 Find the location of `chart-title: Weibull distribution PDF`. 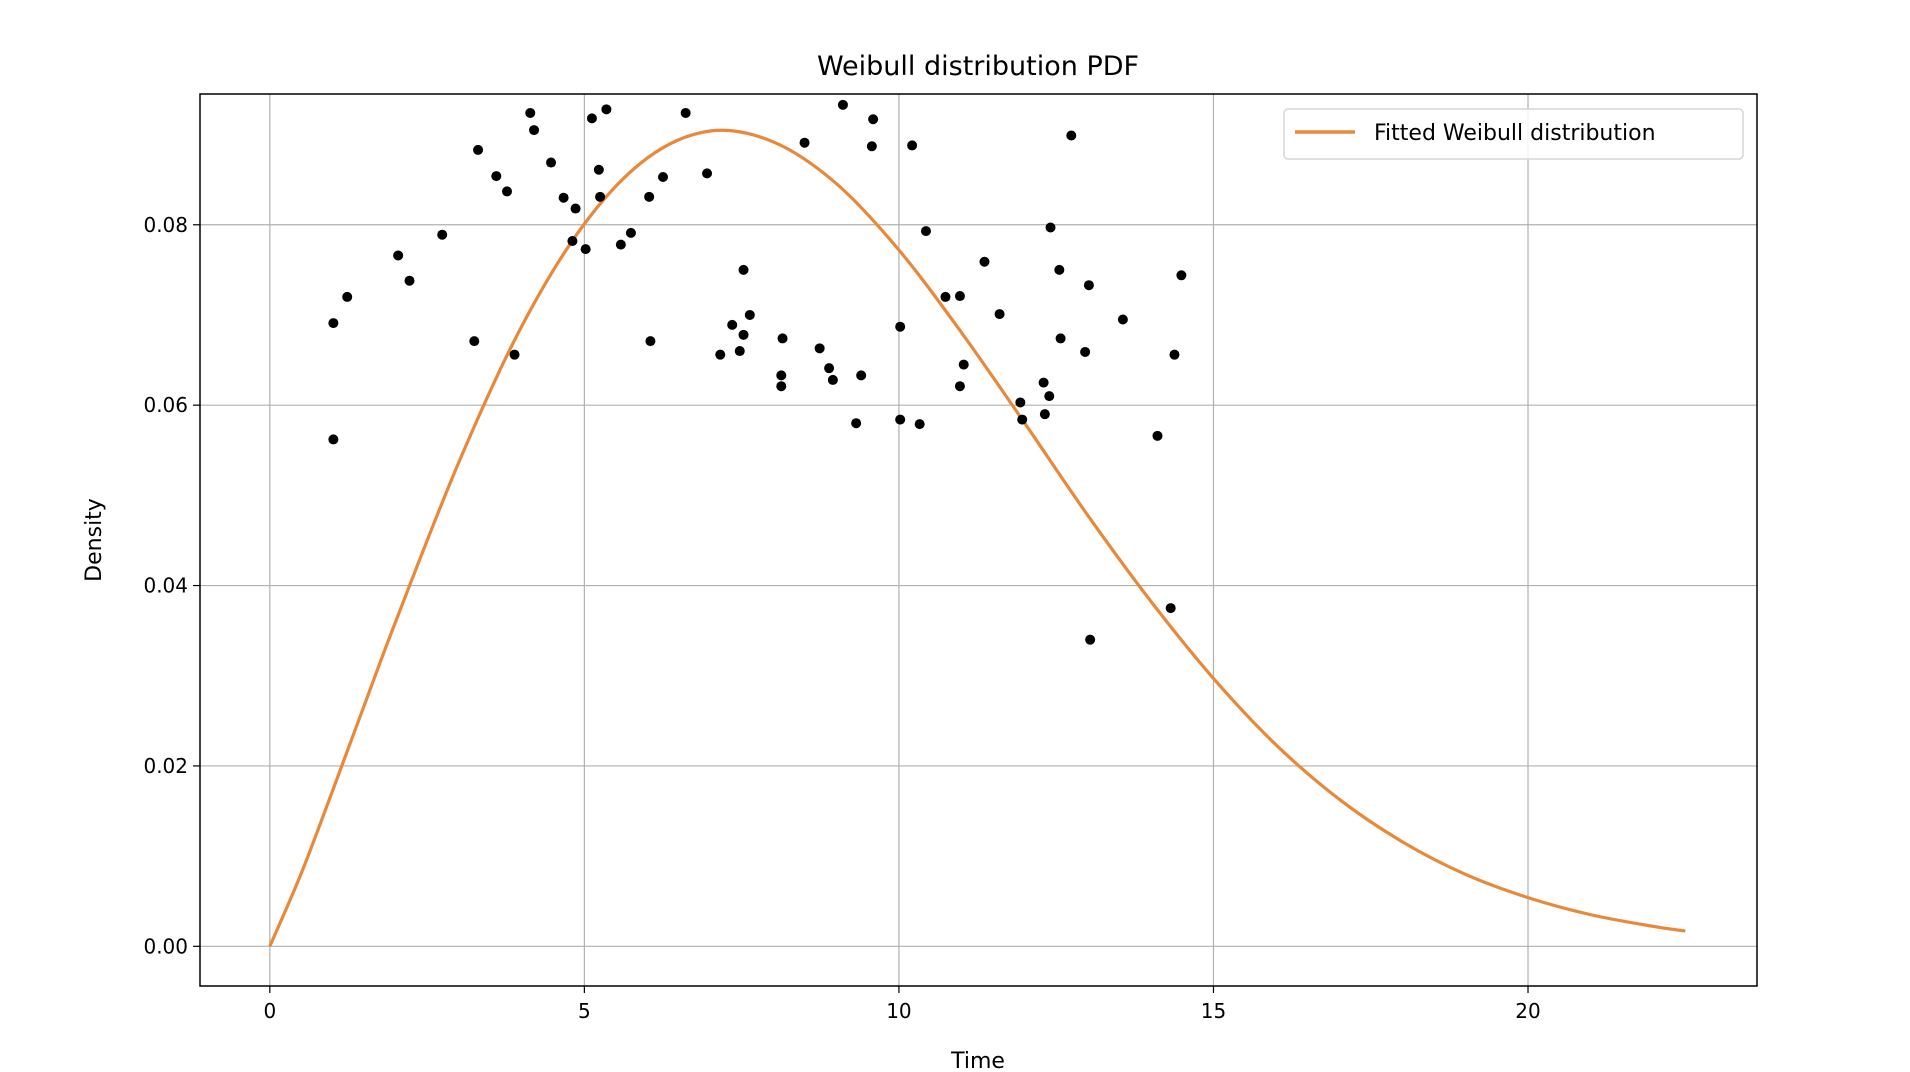

chart-title: Weibull distribution PDF is located at coordinates (978, 66).